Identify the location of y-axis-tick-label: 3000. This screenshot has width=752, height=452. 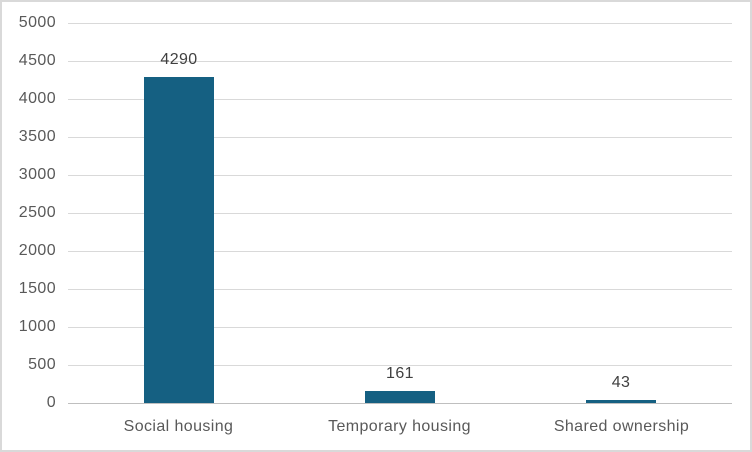
(37, 174).